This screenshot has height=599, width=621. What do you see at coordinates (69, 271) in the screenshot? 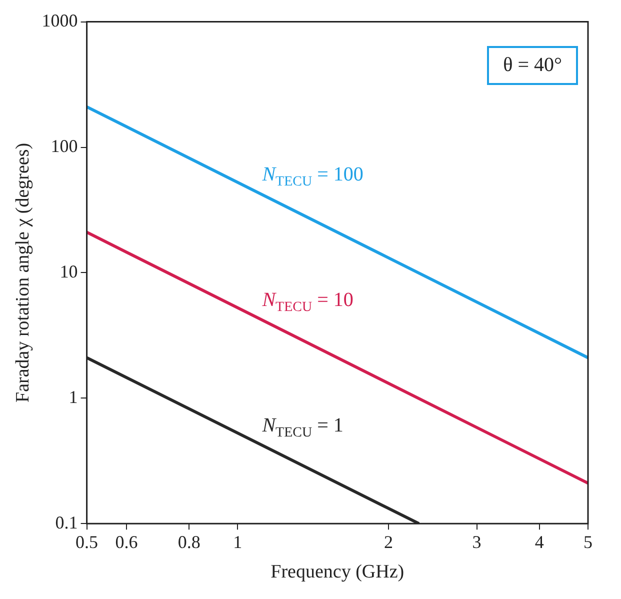
I see `y-tick-label: 10` at bounding box center [69, 271].